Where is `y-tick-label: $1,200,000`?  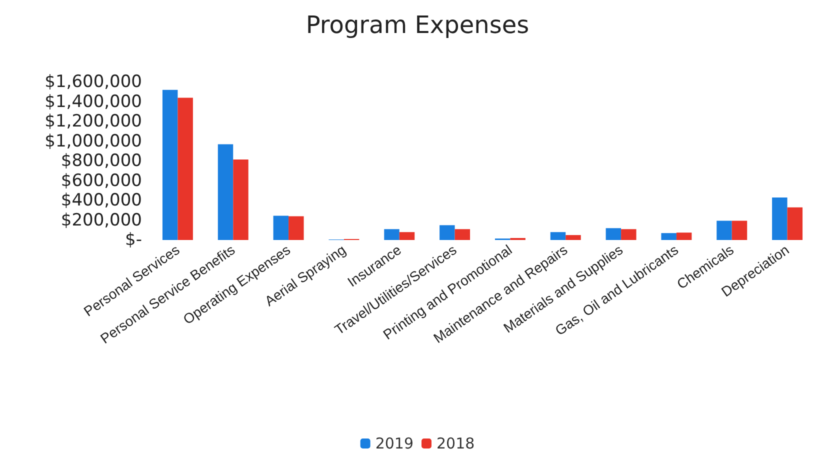 y-tick-label: $1,200,000 is located at coordinates (93, 122).